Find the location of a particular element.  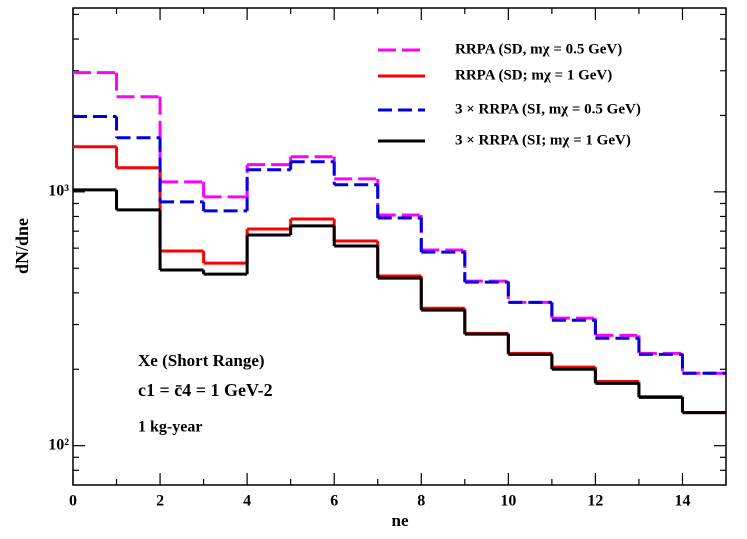

legend-label: 3 × RRPA (SI; mχ = 1 GeV) is located at coordinates (543, 140).